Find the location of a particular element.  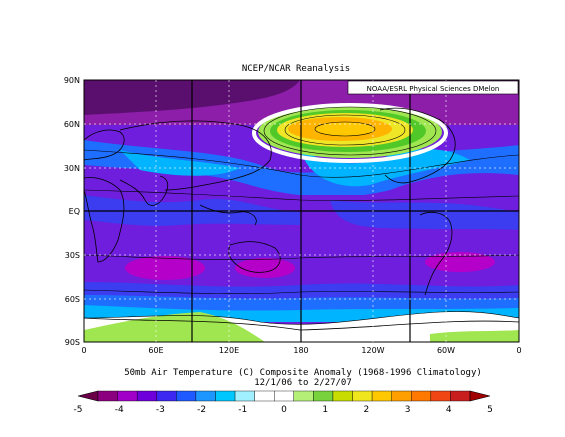

figure-title: NCEP/NCAR Reanalysis is located at coordinates (296, 69).